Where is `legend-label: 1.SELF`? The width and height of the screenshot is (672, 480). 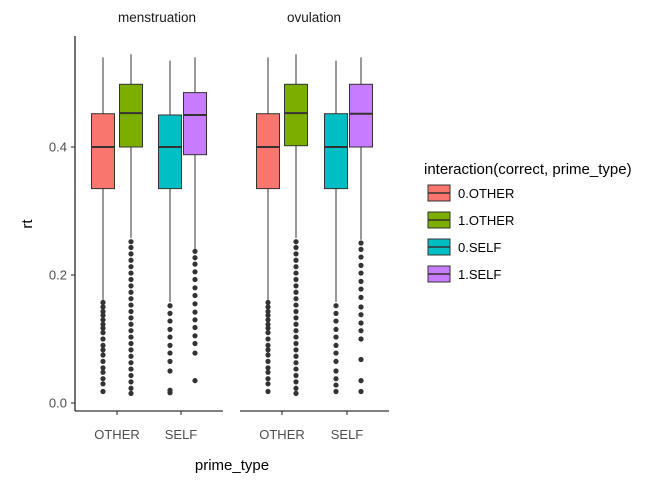
legend-label: 1.SELF is located at coordinates (479, 274).